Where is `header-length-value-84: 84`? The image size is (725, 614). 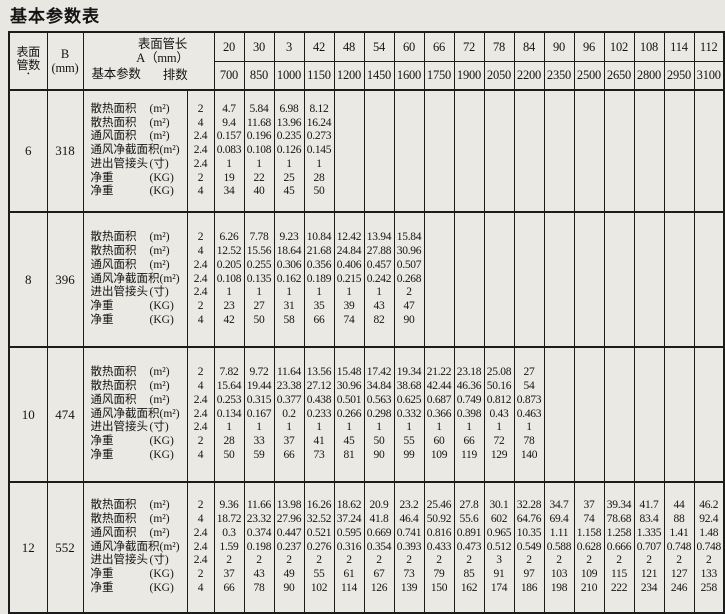
header-length-value-84: 84 is located at coordinates (529, 46).